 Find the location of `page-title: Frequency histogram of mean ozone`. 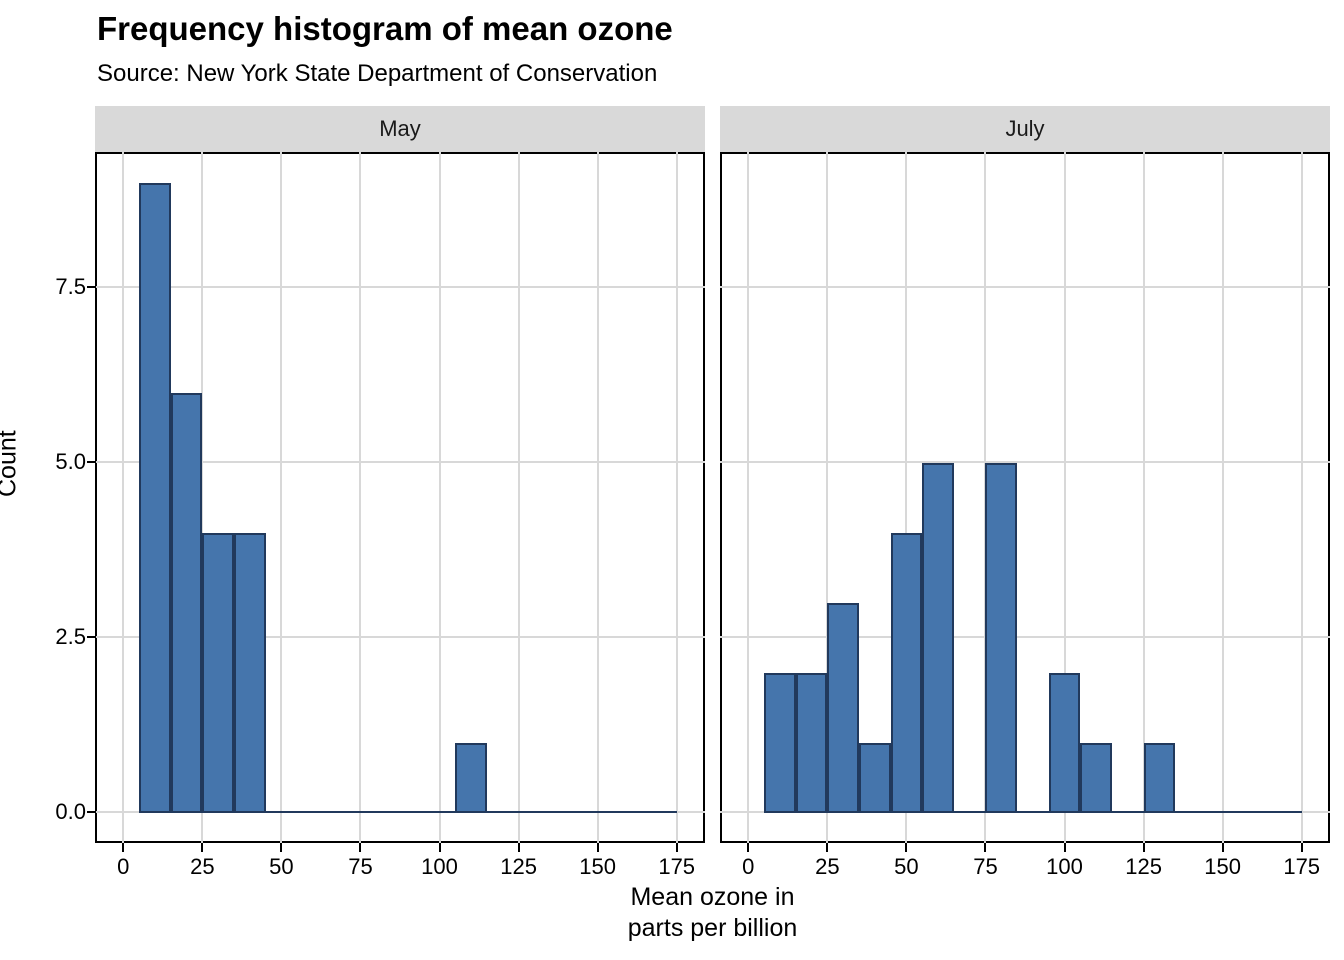

page-title: Frequency histogram of mean ozone is located at coordinates (385, 28).